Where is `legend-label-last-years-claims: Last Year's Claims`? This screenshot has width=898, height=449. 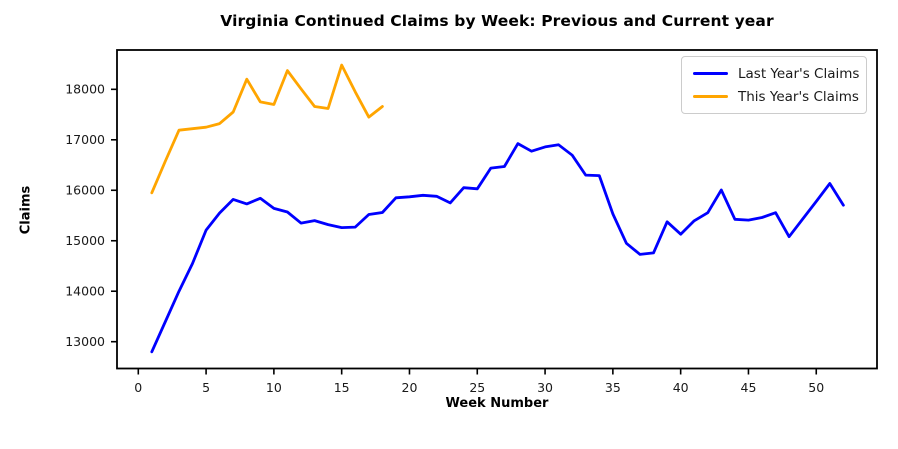
legend-label-last-years-claims: Last Year's Claims is located at coordinates (799, 73).